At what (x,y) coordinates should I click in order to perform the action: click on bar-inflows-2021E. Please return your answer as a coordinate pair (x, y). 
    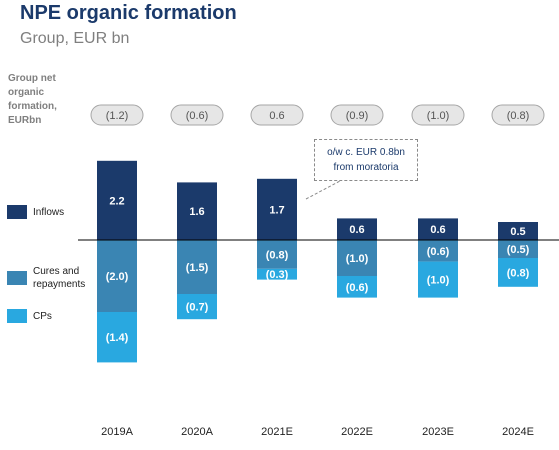
    Looking at the image, I should click on (277, 209).